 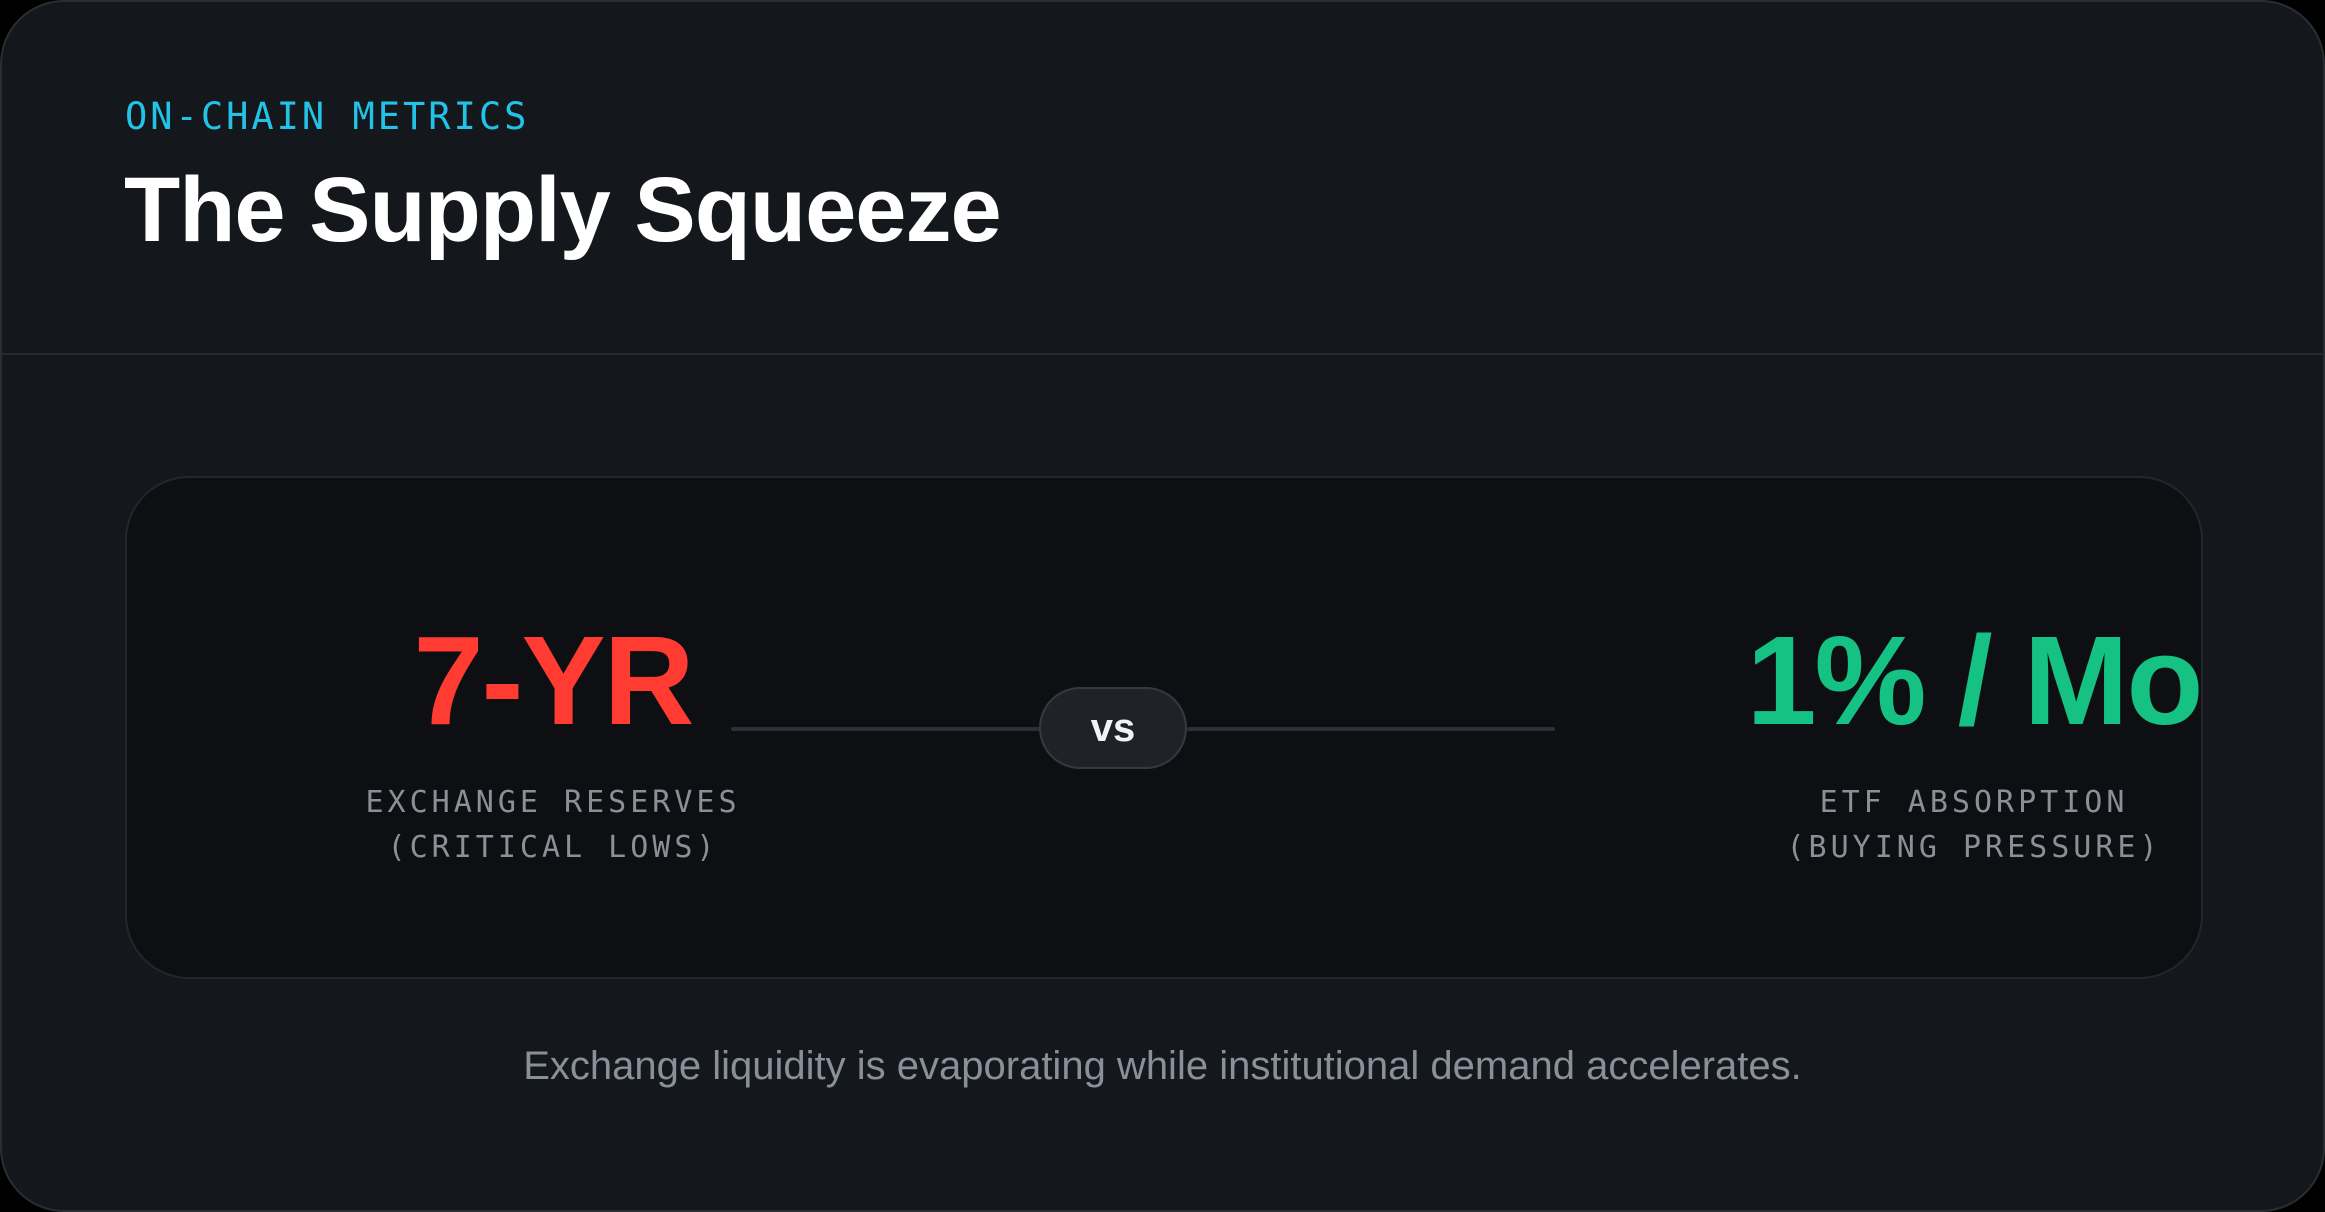 I want to click on metric-label: ETF ABSORPTION (BUYING PRESSURE), so click(x=1974, y=825).